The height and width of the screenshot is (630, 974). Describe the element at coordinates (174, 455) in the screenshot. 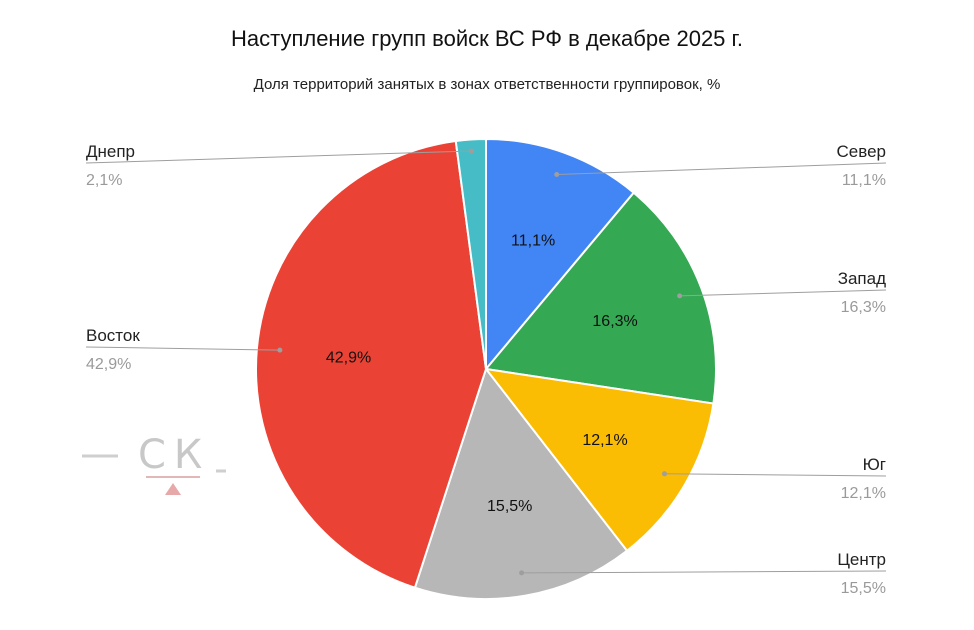

I see `watermark-text: СК` at that location.